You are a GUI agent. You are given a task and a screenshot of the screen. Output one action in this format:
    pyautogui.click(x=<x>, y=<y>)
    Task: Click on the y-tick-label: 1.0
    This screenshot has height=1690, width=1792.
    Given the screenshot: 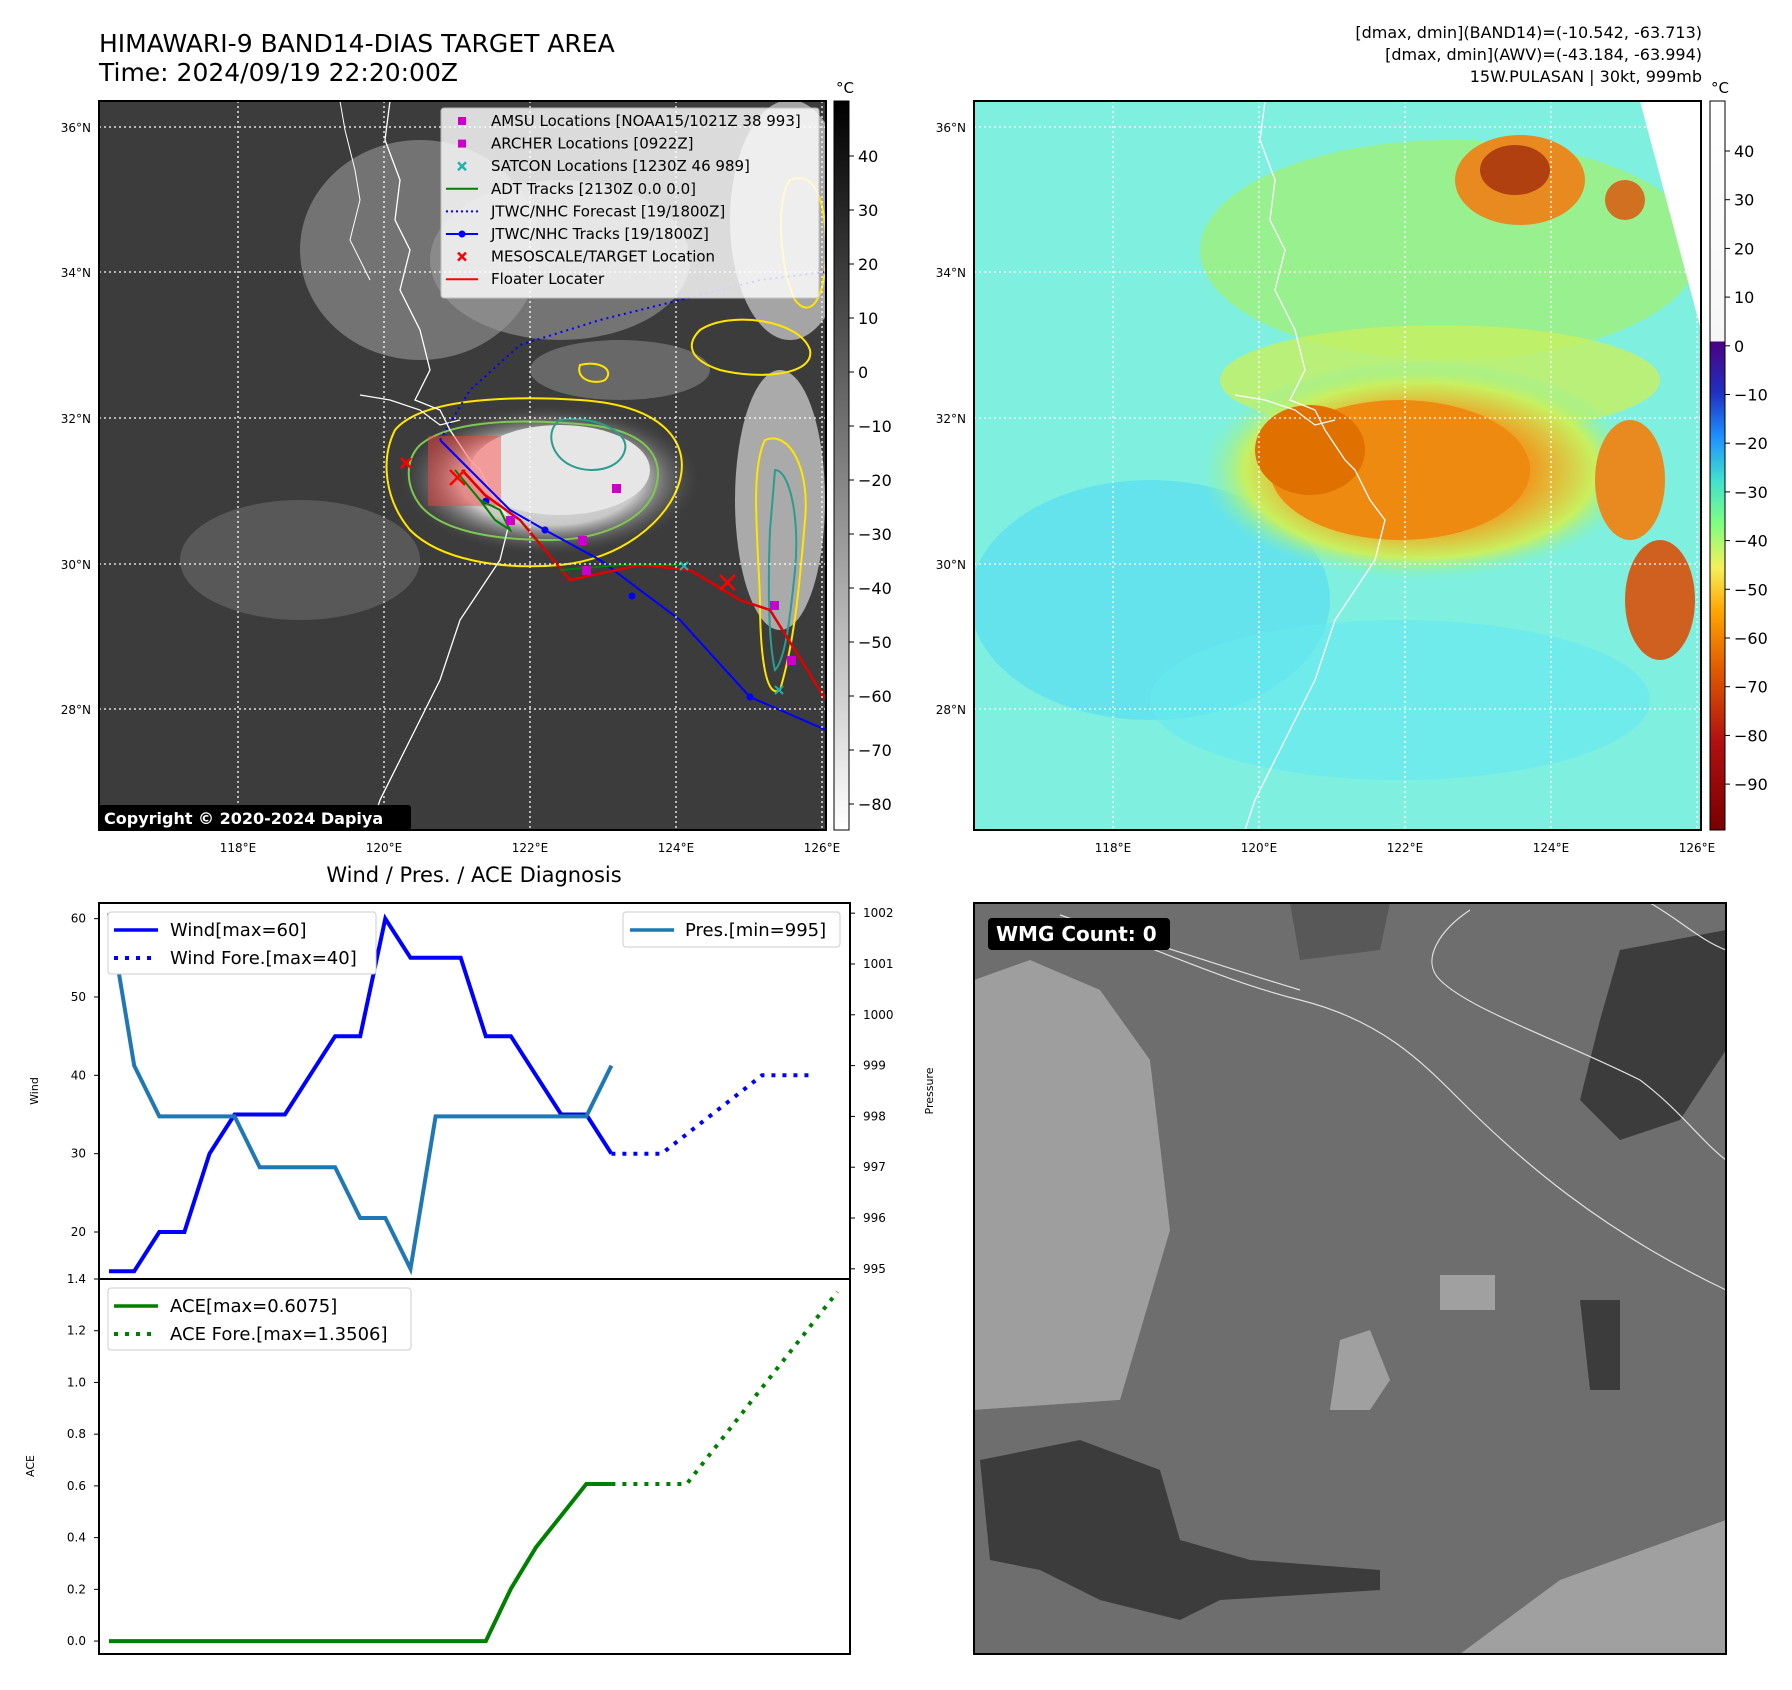 What is the action you would take?
    pyautogui.click(x=76, y=1382)
    